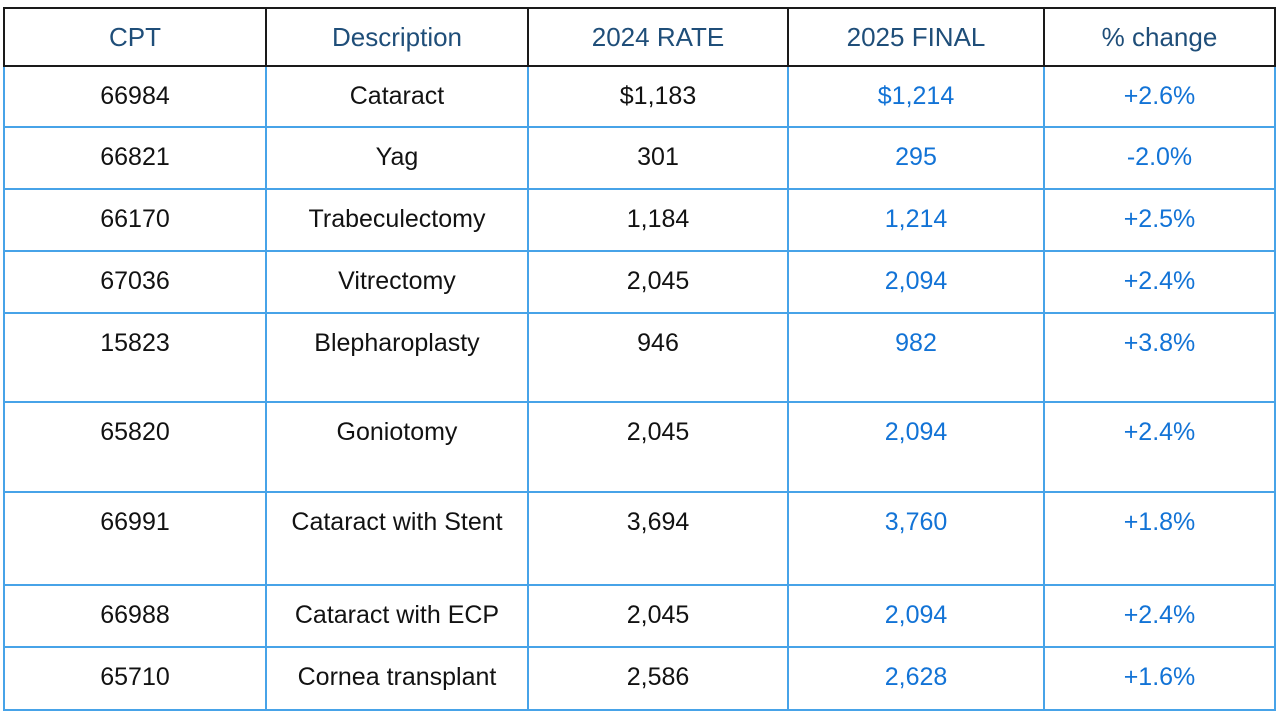 The height and width of the screenshot is (720, 1280). What do you see at coordinates (397, 37) in the screenshot?
I see `column-header-description: Description` at bounding box center [397, 37].